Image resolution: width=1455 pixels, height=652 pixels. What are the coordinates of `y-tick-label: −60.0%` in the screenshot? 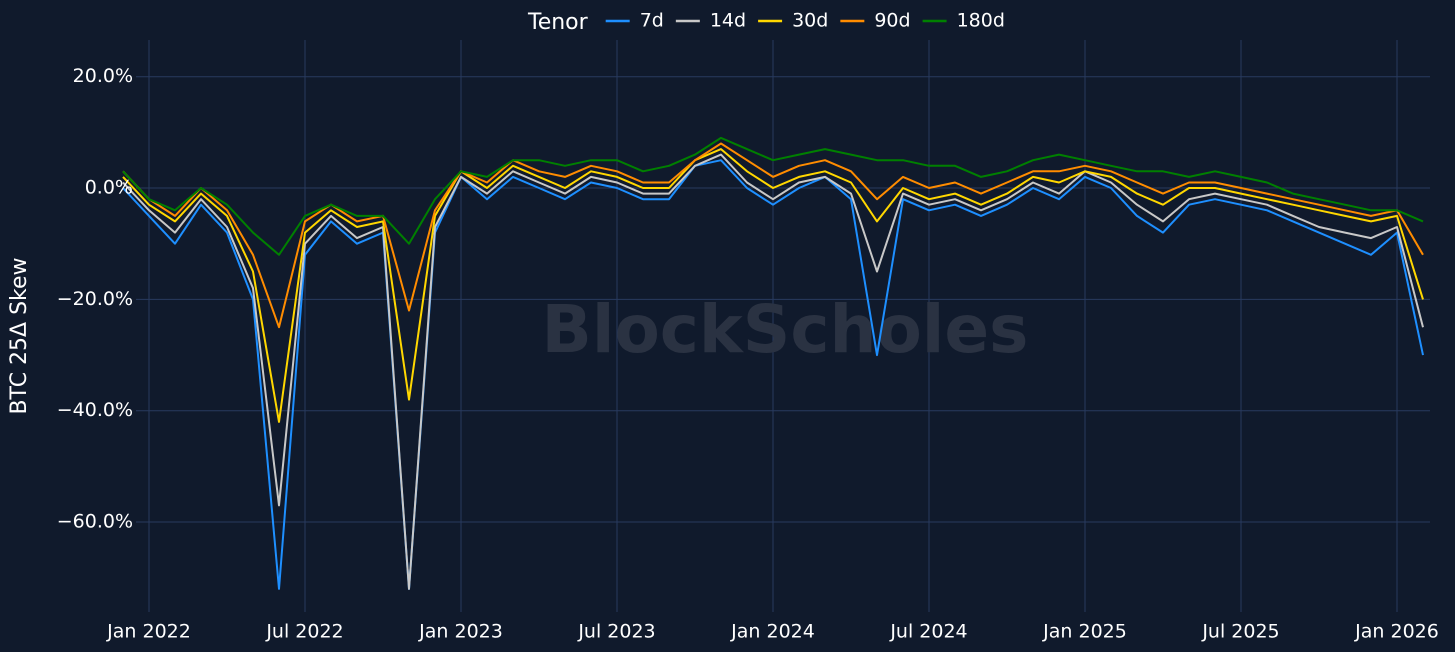 It's located at (95, 522).